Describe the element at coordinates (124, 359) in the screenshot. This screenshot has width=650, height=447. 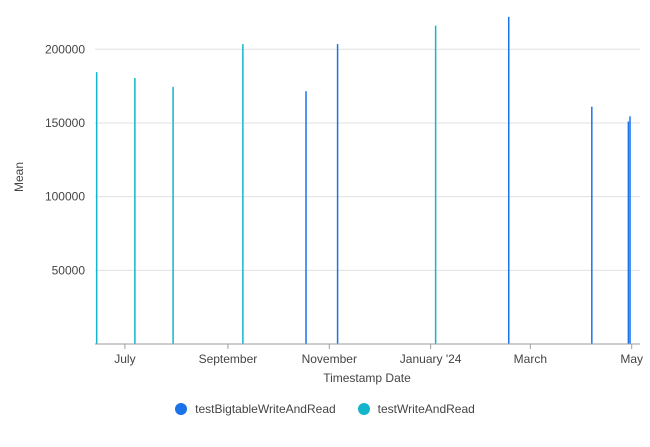
I see `x-tick-label: July` at that location.